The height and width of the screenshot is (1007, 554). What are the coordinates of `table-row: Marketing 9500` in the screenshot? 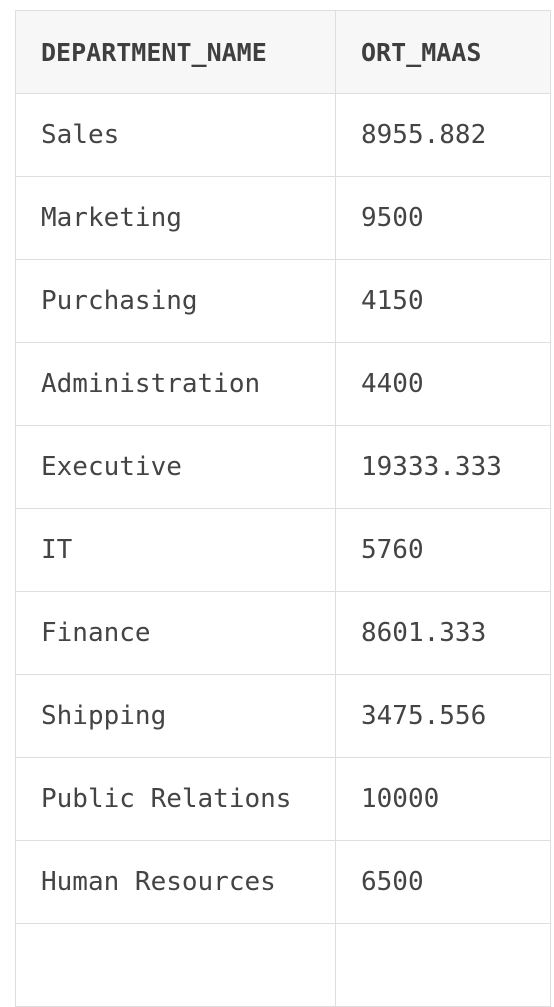 It's located at (283, 218).